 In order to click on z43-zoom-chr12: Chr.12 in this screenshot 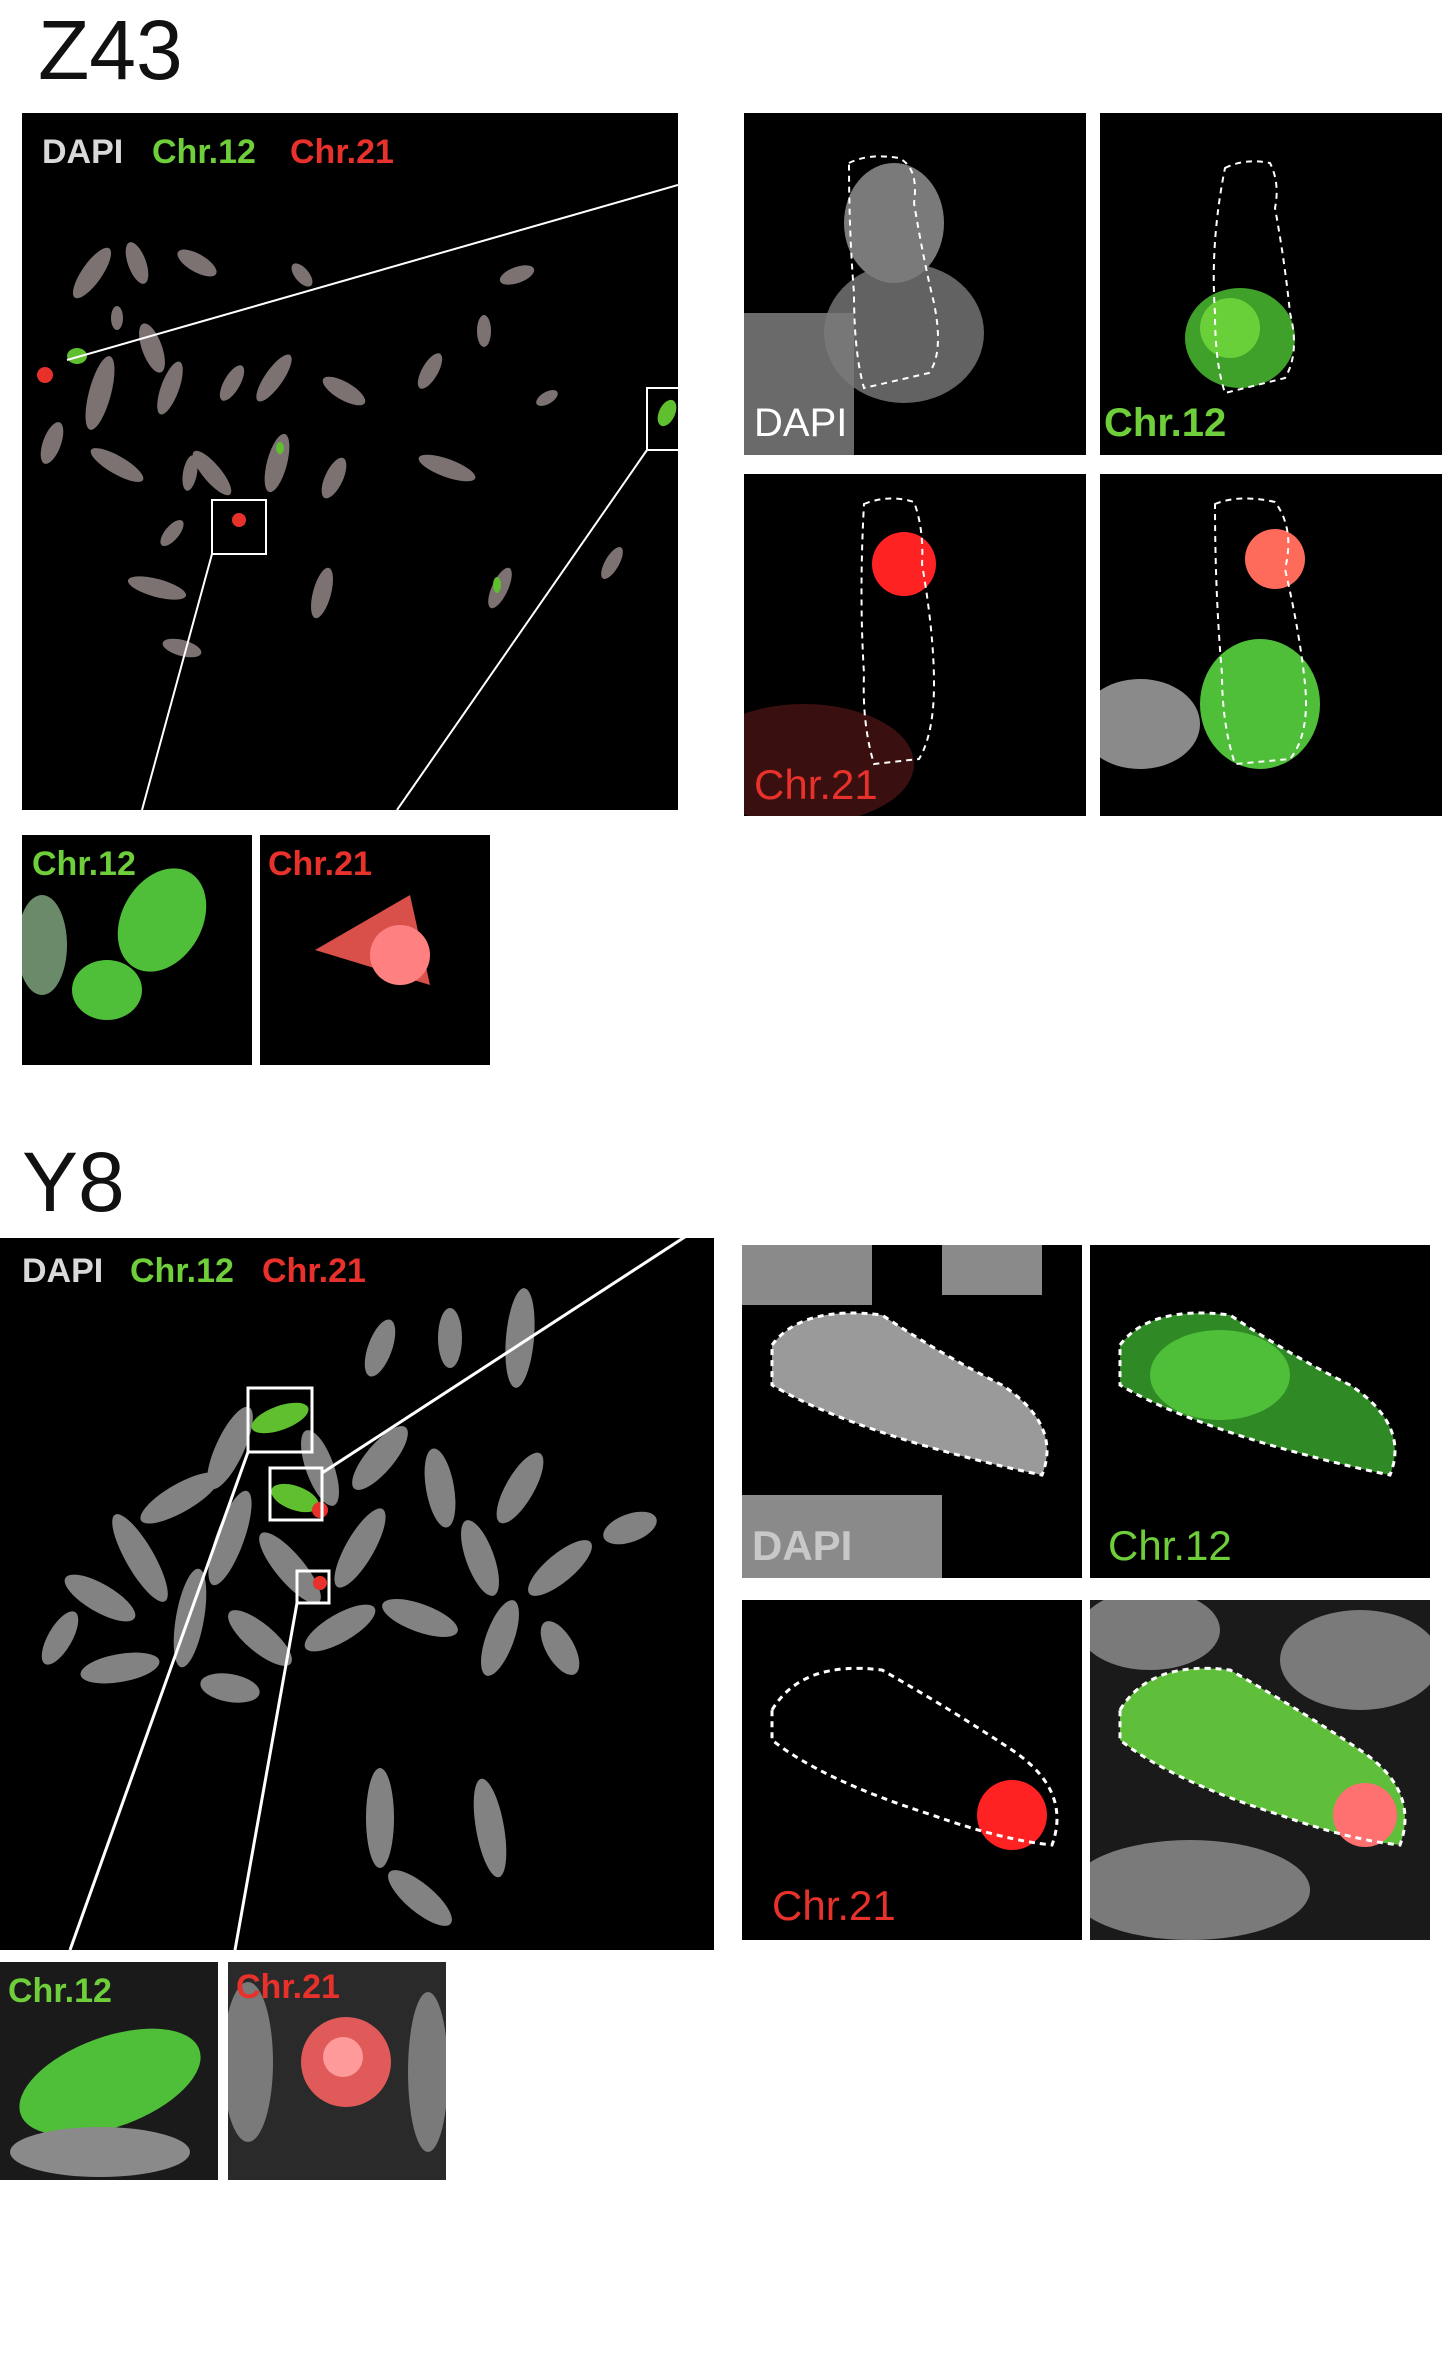, I will do `click(1271, 284)`.